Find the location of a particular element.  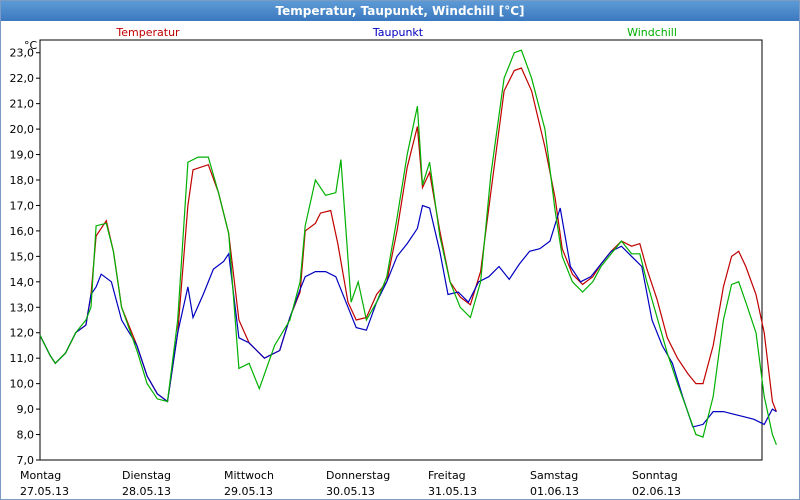

legend-windchill: Windchill is located at coordinates (652, 32).